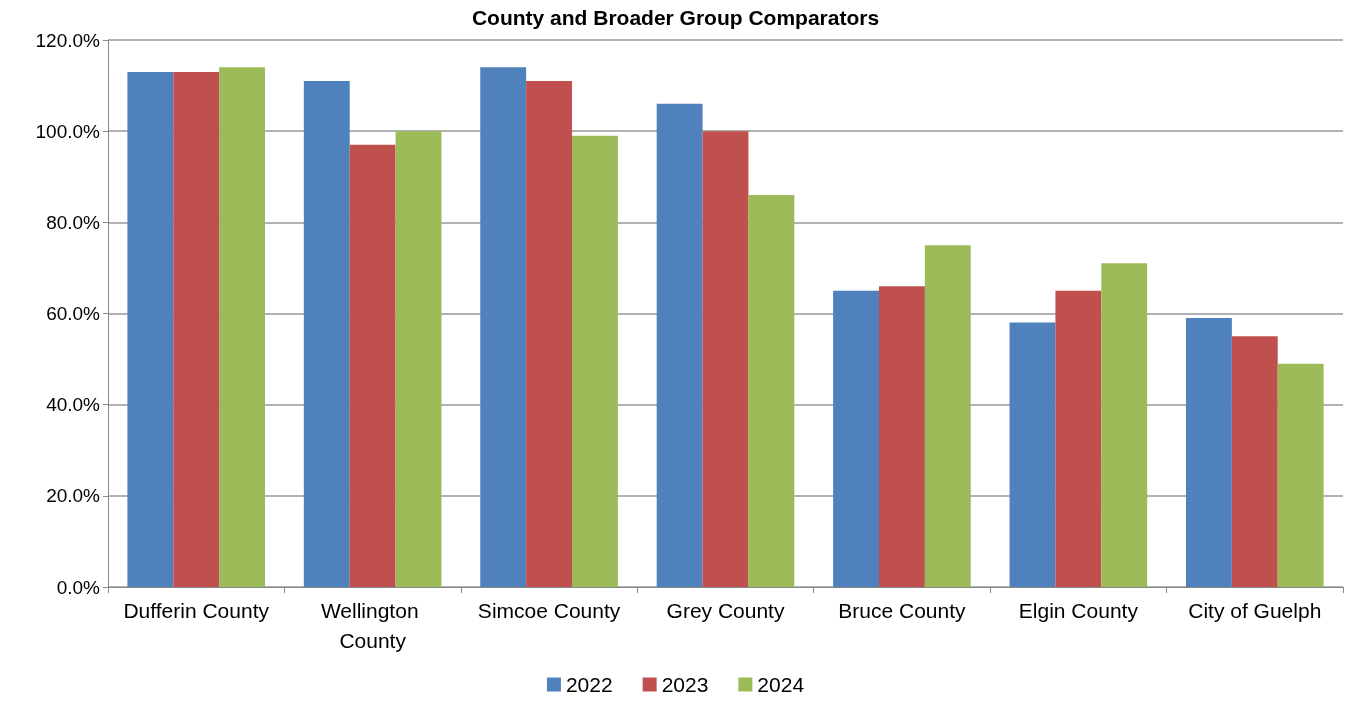 This screenshot has height=705, width=1351. Describe the element at coordinates (68, 131) in the screenshot. I see `y-tick-label: 100.0%` at that location.